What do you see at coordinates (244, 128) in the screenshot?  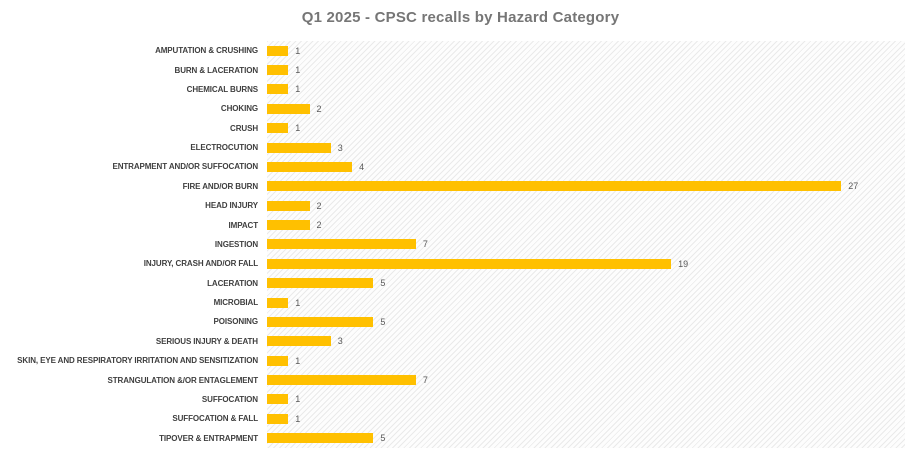 I see `category-label: CRUSH` at bounding box center [244, 128].